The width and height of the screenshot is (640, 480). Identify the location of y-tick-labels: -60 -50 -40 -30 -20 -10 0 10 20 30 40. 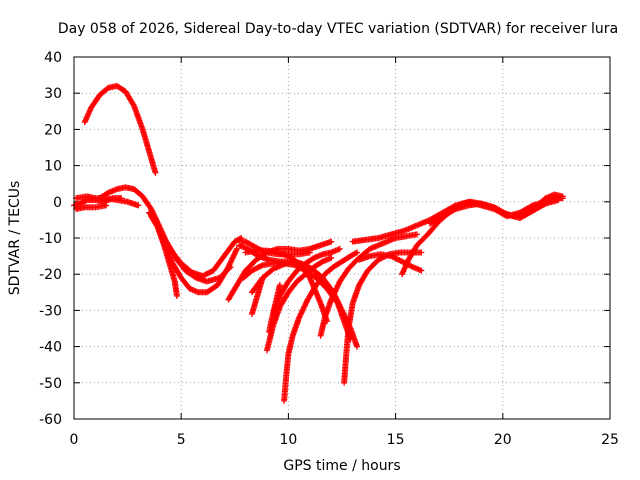
(50, 239).